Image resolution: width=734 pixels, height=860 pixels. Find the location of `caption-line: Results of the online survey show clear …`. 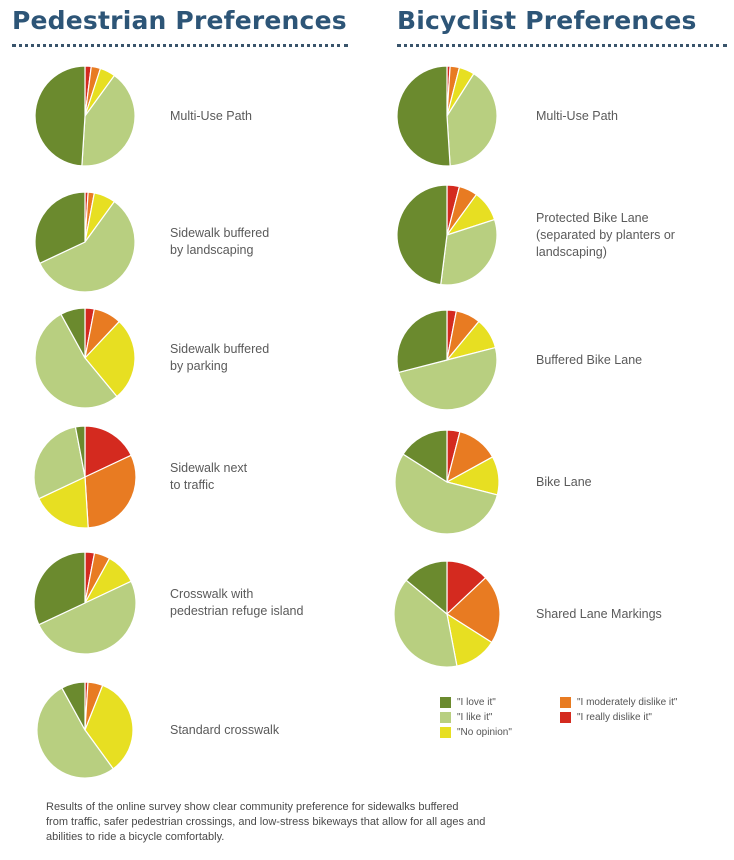

caption-line: Results of the online survey show clear … is located at coordinates (252, 807).